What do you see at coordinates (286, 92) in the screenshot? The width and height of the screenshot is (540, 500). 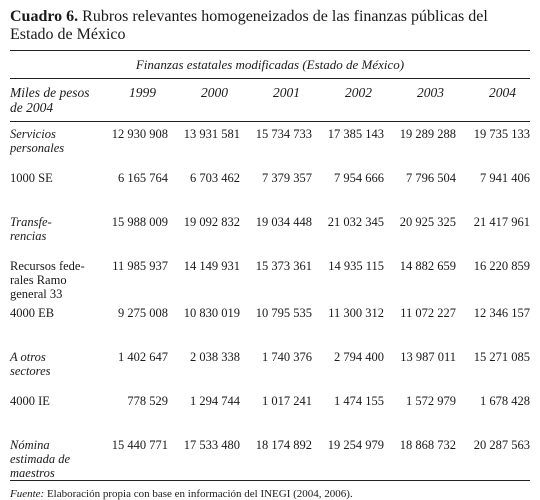 I see `column-header: 2001` at bounding box center [286, 92].